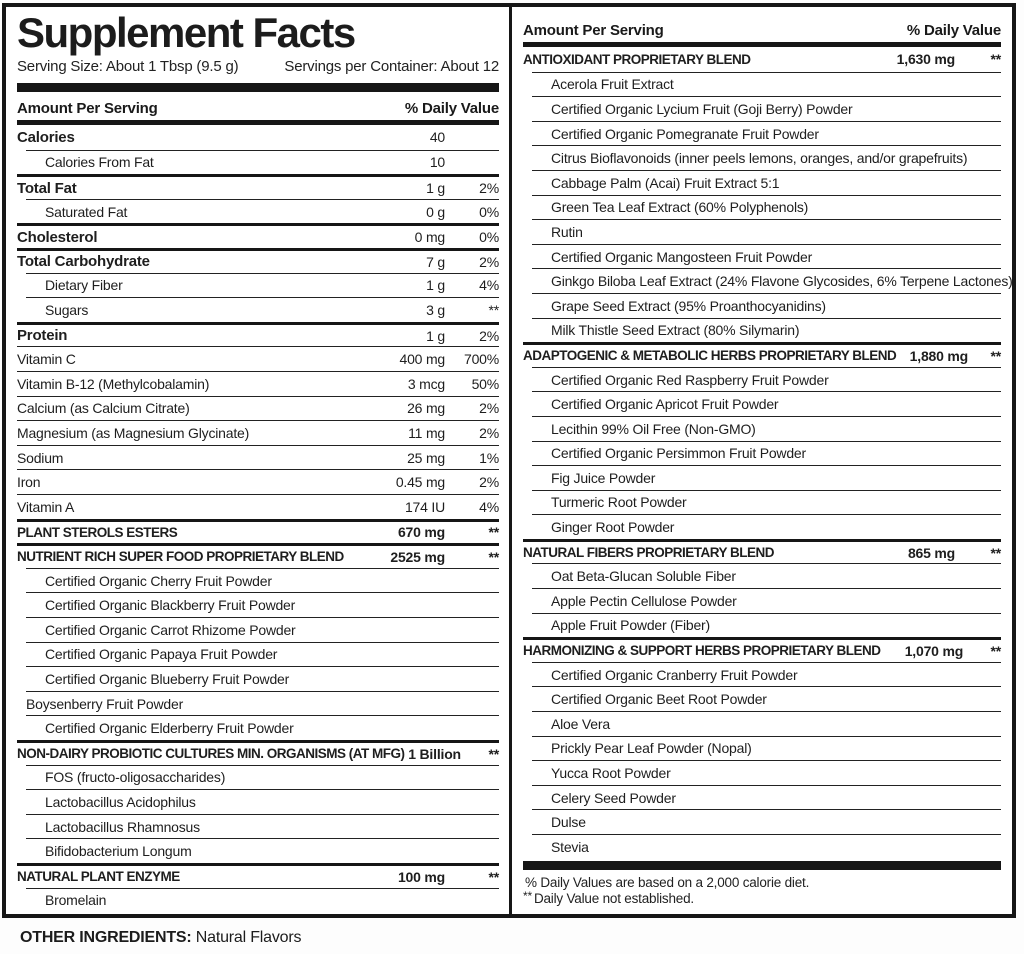  Describe the element at coordinates (762, 30) in the screenshot. I see `column-header-right: Amount Per Serving % Daily Value` at that location.